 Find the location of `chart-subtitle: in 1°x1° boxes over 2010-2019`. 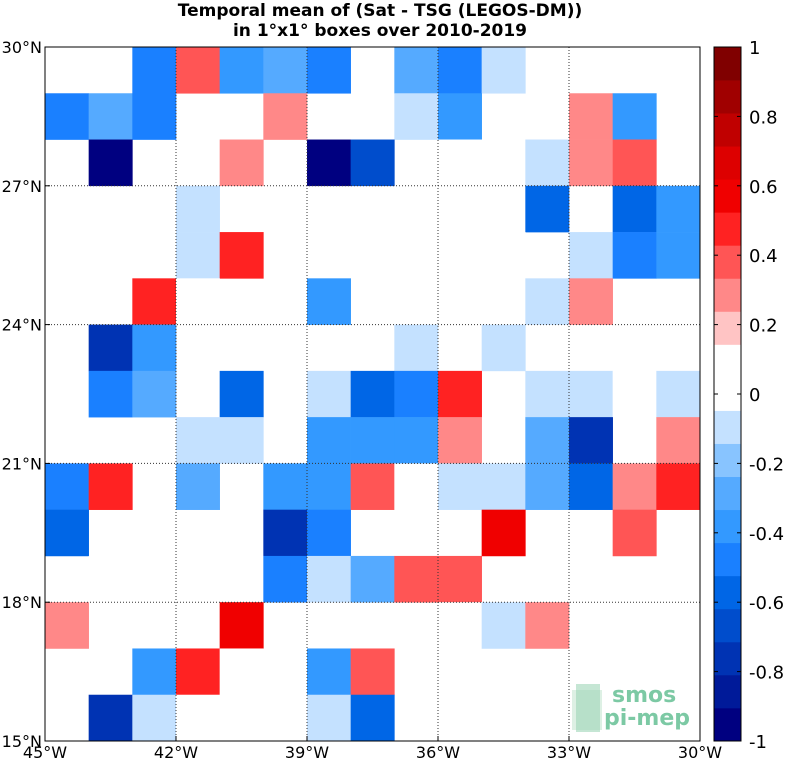

chart-subtitle: in 1°x1° boxes over 2010-2019 is located at coordinates (380, 31).